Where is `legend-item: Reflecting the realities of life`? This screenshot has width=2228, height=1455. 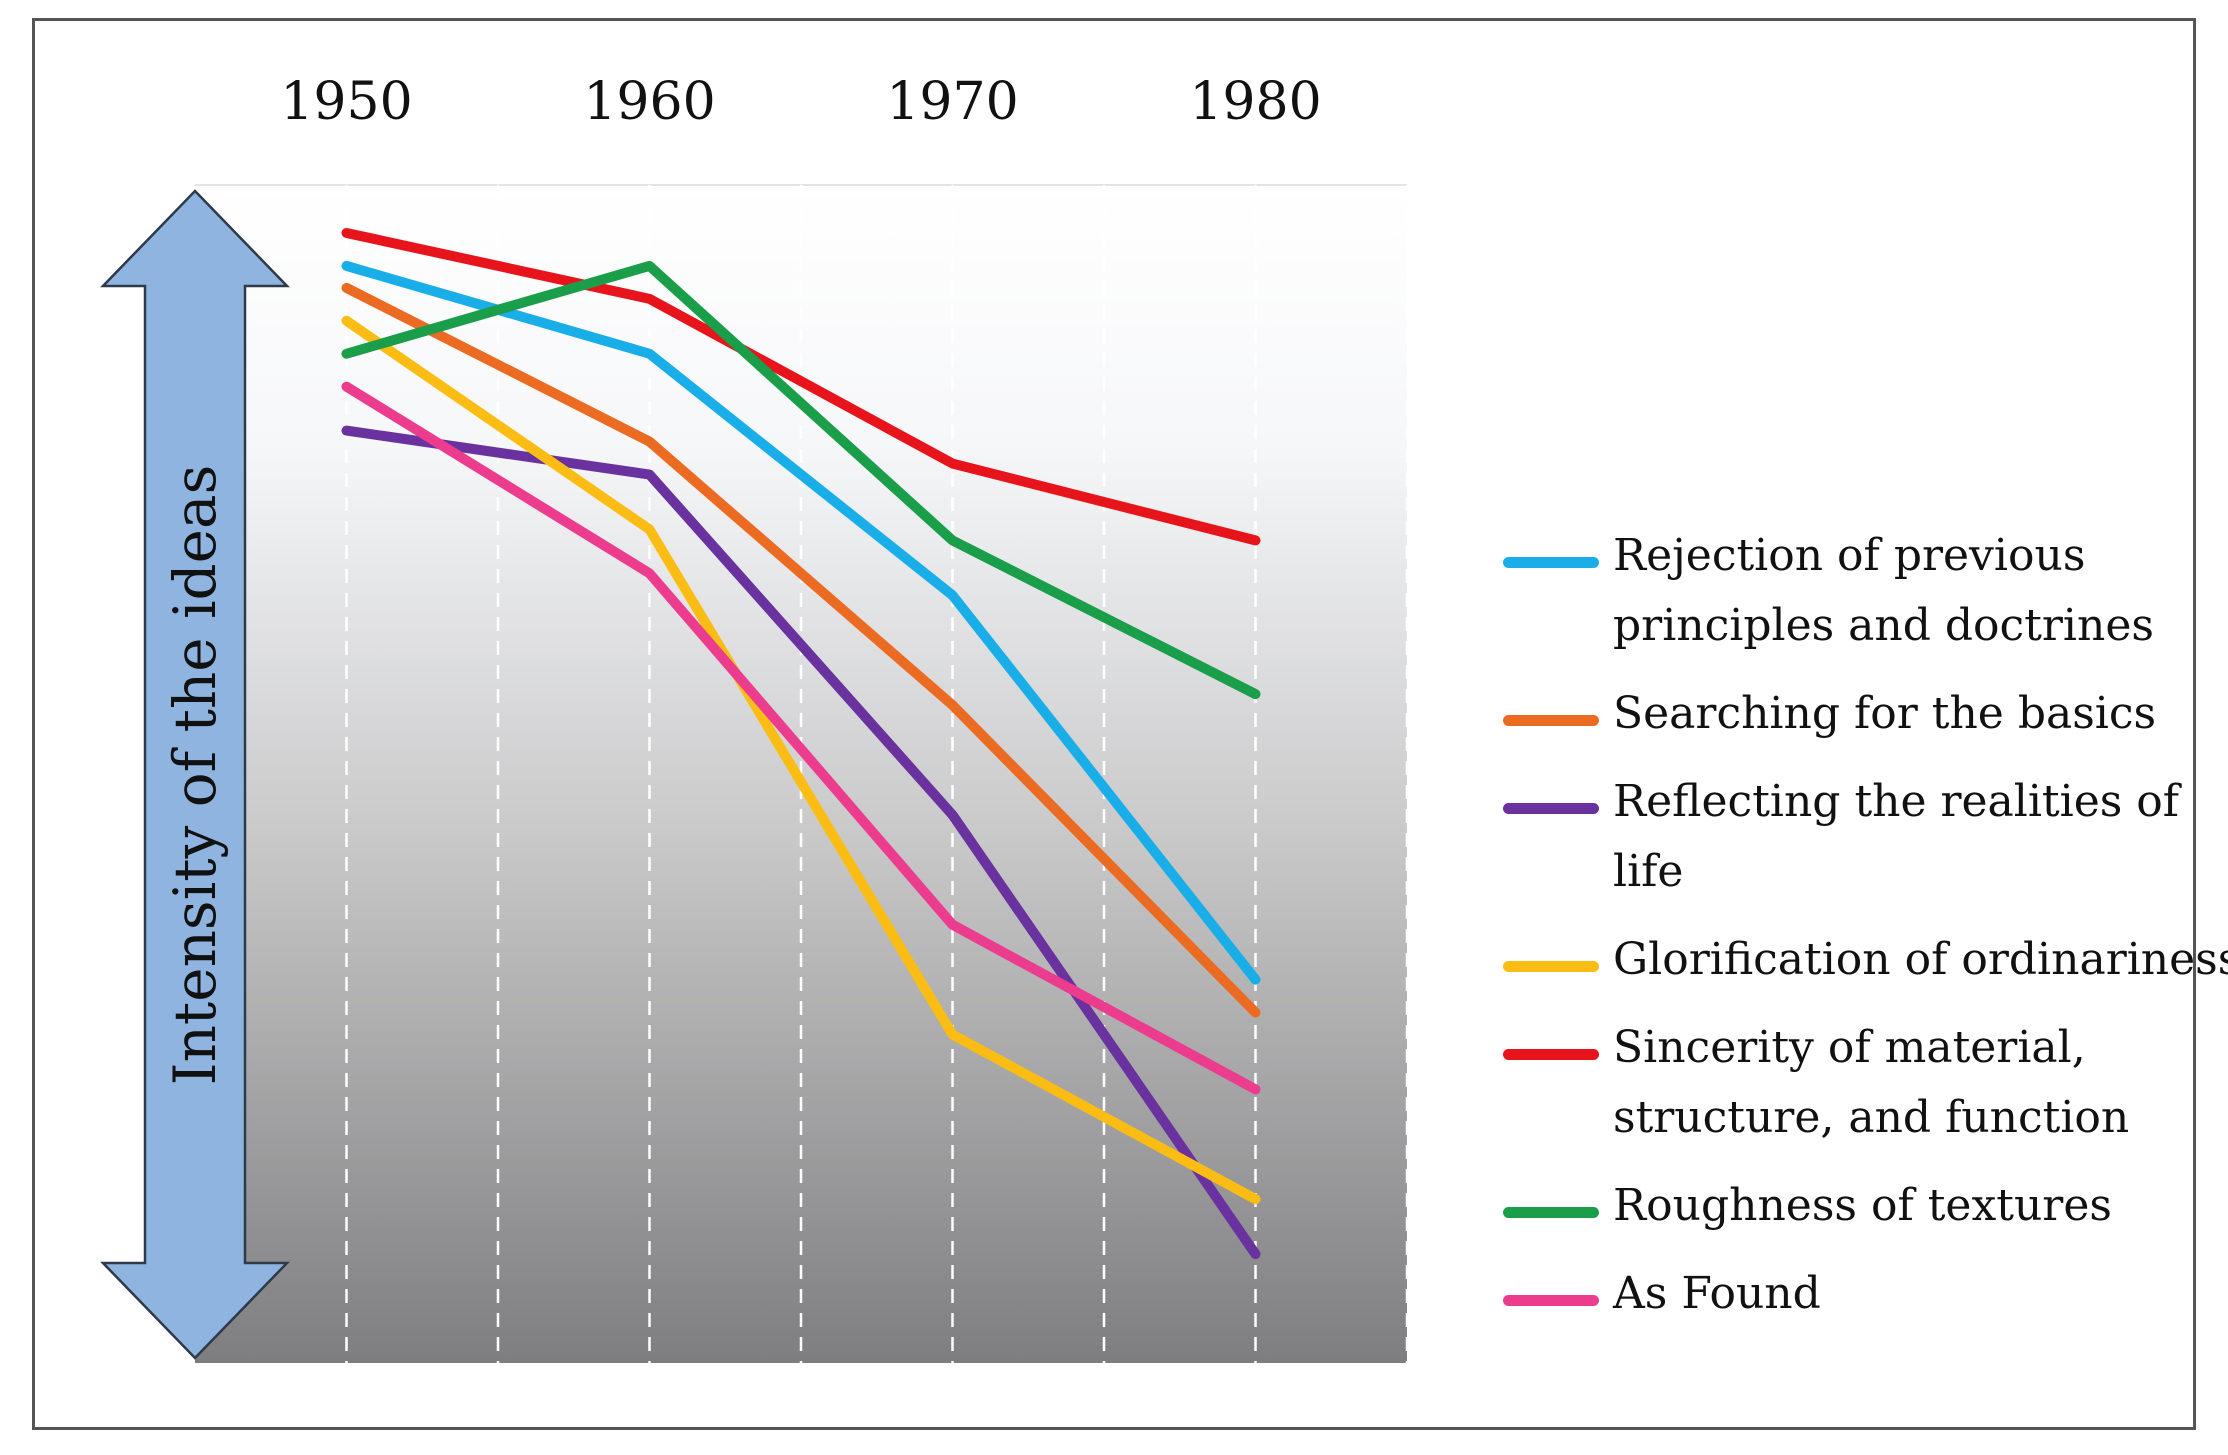
legend-item: Reflecting the realities of life is located at coordinates (1865, 837).